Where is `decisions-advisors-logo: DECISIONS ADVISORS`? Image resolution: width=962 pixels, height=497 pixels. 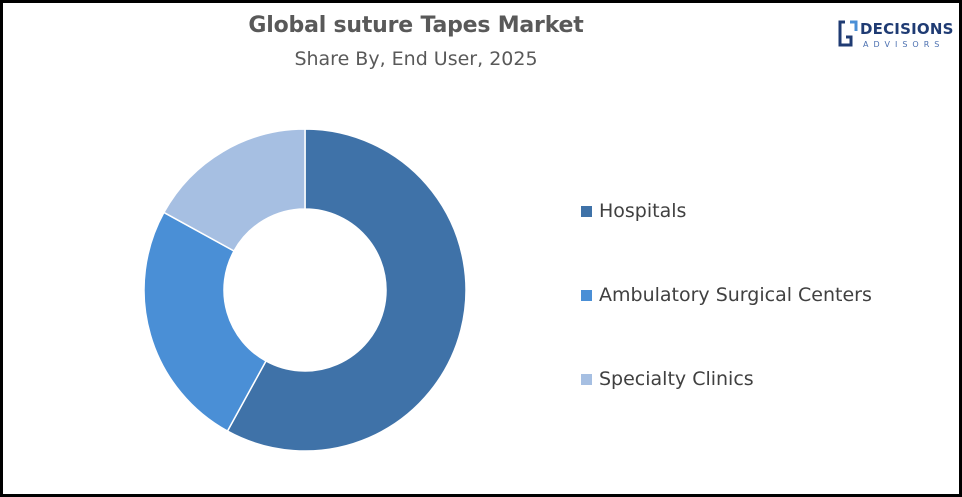
decisions-advisors-logo: DECISIONS ADVISORS is located at coordinates (896, 37).